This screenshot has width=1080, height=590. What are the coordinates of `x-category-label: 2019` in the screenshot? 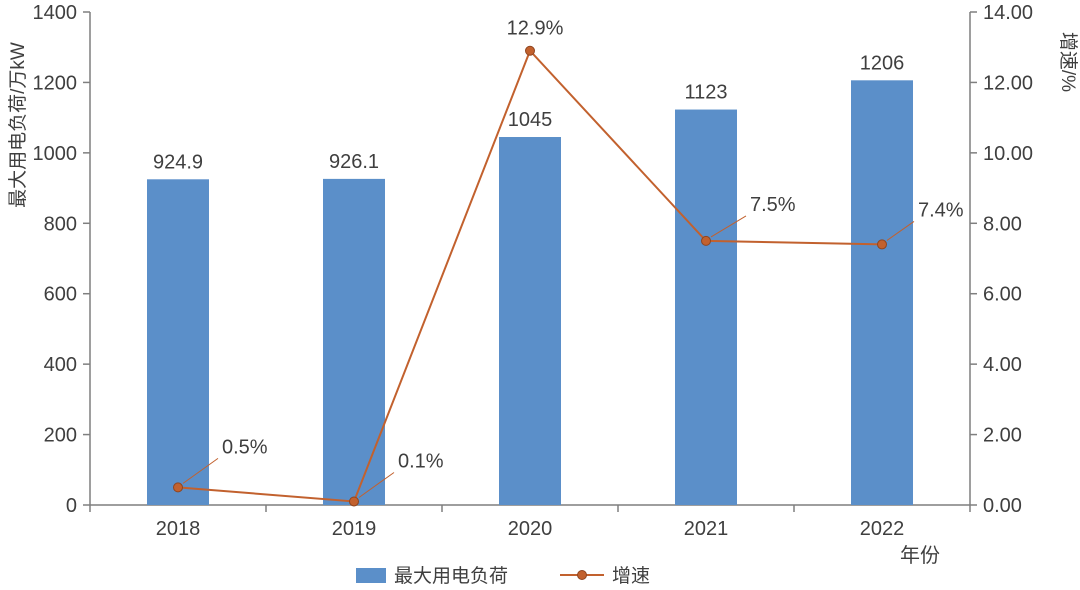 It's located at (354, 529).